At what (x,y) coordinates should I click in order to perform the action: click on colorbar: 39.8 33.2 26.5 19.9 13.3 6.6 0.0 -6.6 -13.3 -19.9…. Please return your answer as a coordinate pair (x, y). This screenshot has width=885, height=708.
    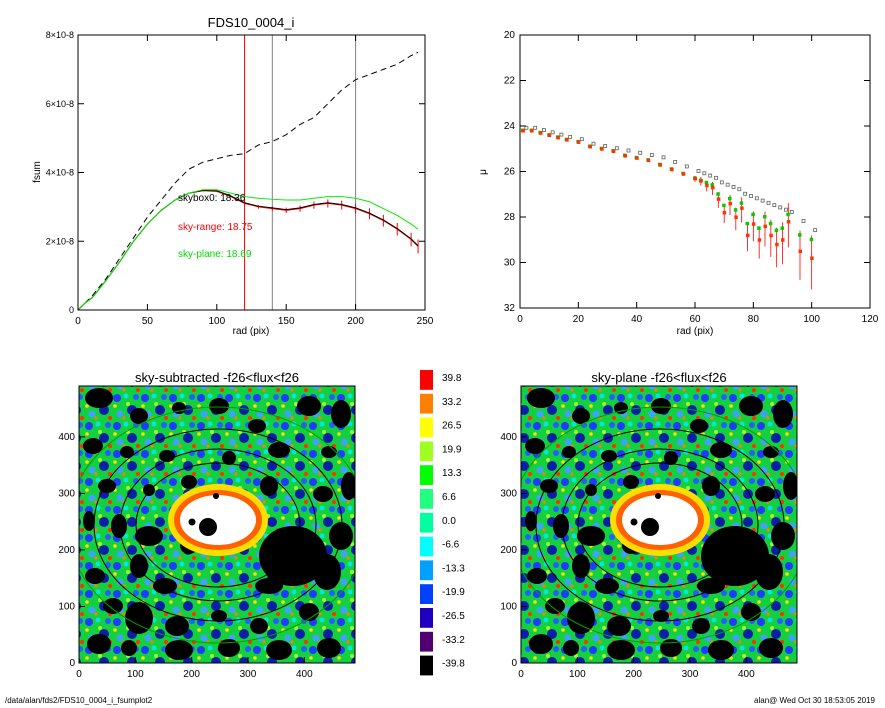
    Looking at the image, I should click on (442, 523).